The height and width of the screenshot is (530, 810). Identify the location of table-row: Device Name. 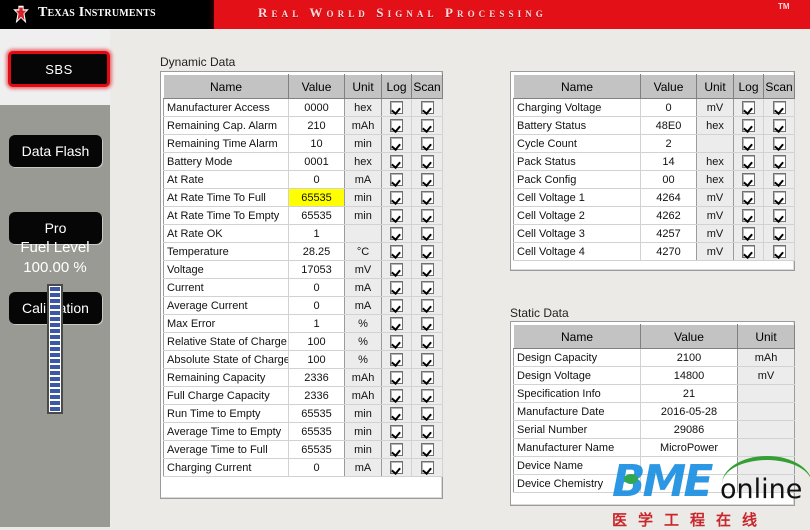
(654, 465).